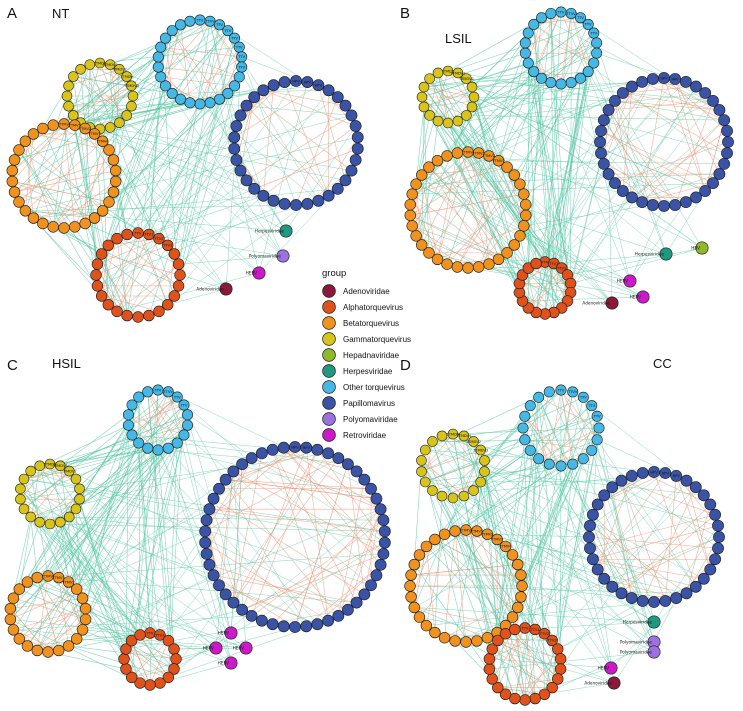 This screenshot has width=743, height=711. Describe the element at coordinates (635, 296) in the screenshot. I see `node-label: HERV` at that location.